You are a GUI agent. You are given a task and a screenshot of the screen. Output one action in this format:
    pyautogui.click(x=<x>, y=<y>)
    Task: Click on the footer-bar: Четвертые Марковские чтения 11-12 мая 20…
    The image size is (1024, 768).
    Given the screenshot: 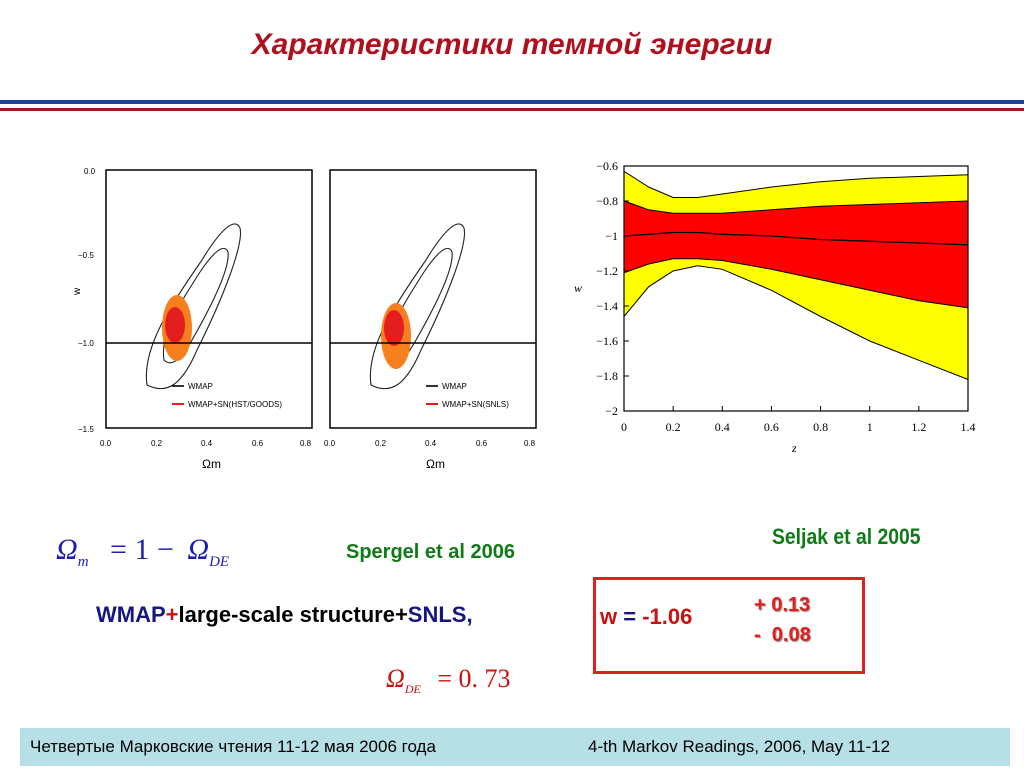 What is the action you would take?
    pyautogui.click(x=515, y=747)
    